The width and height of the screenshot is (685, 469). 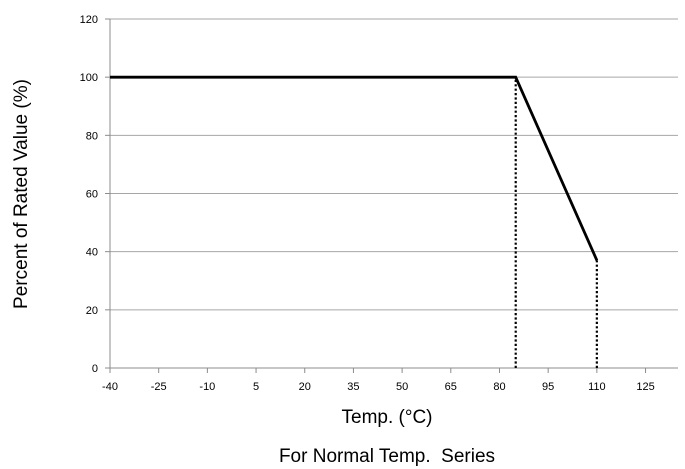 I want to click on x-tick-label-125: 125, so click(x=645, y=387).